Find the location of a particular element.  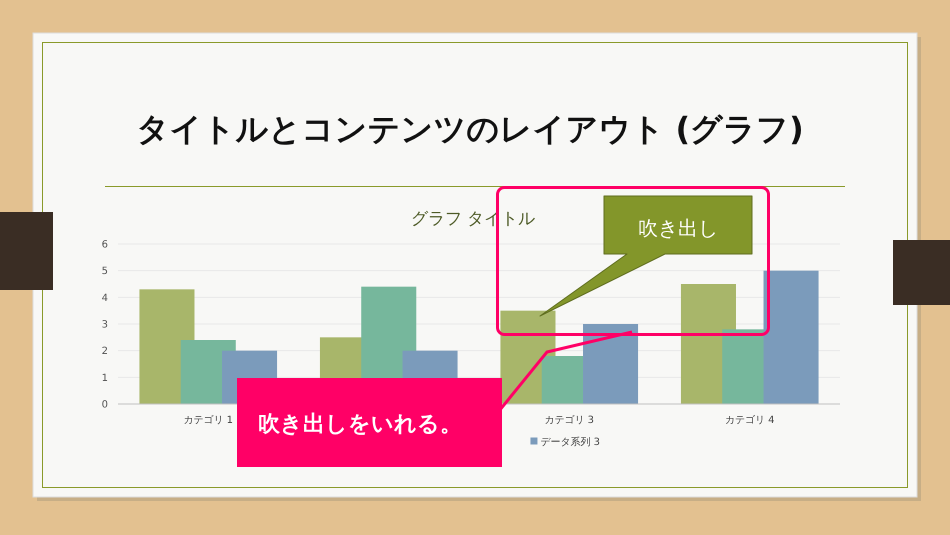

chart-title: タイトルとコンテンツのレイアウト (グラフ) is located at coordinates (470, 129).